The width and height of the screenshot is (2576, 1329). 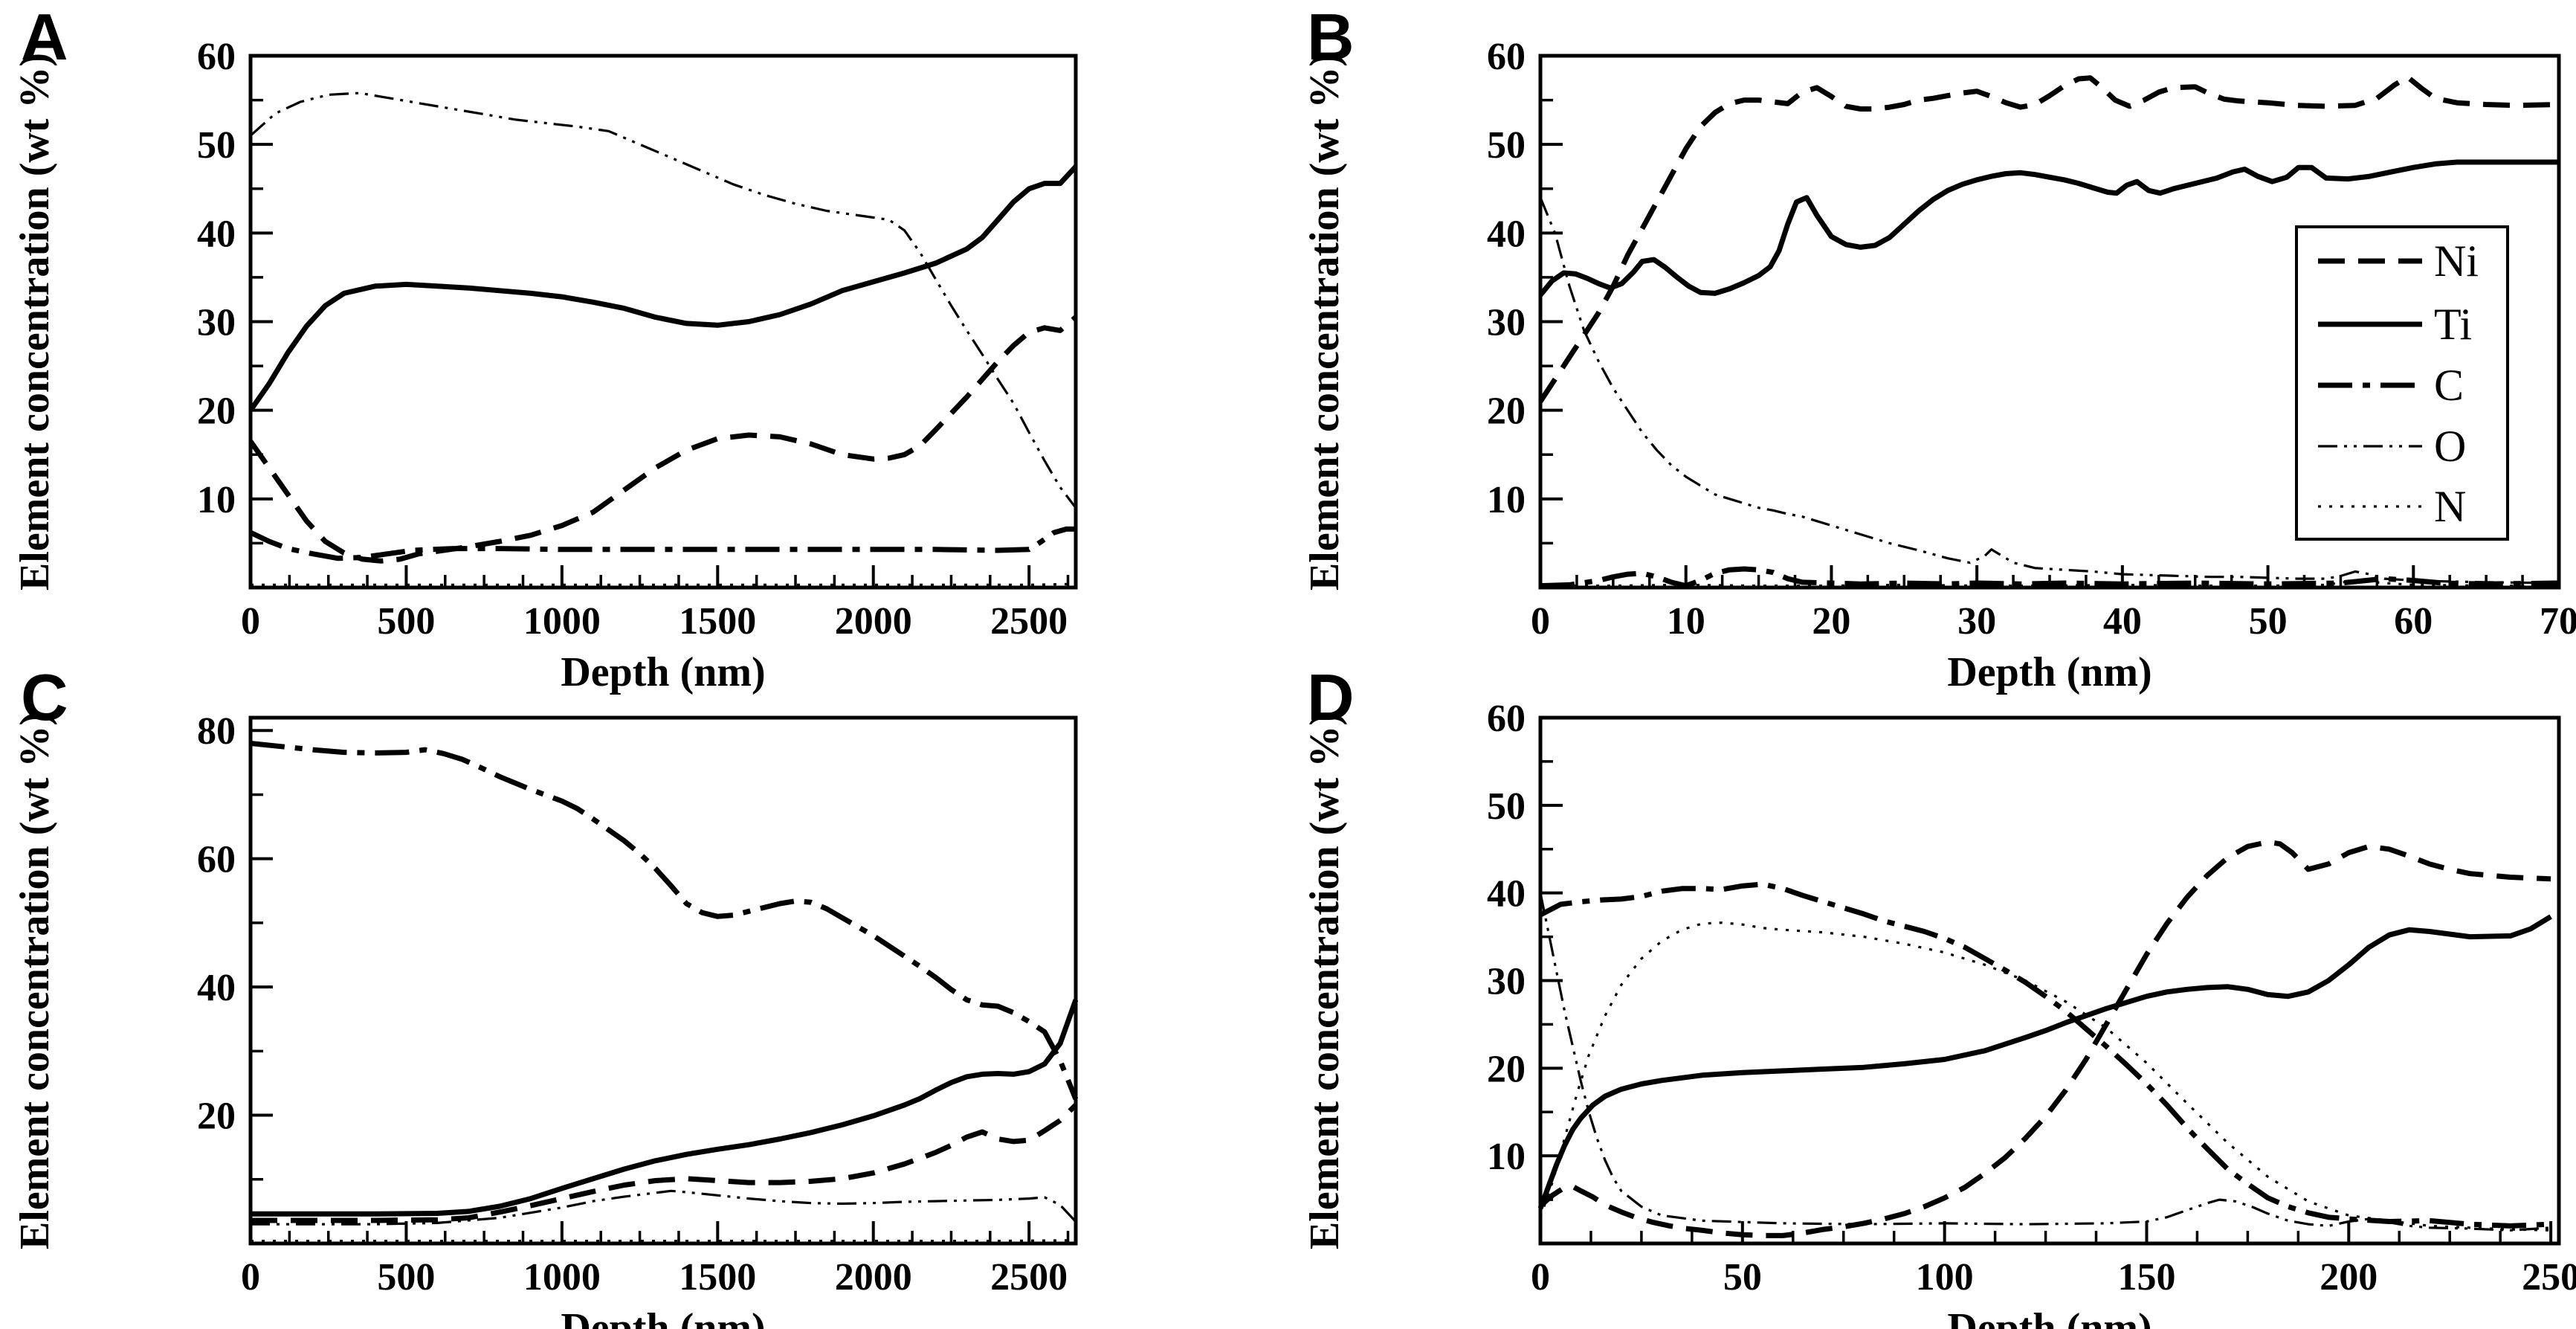 I want to click on x-tick-label: 200, so click(x=2349, y=1277).